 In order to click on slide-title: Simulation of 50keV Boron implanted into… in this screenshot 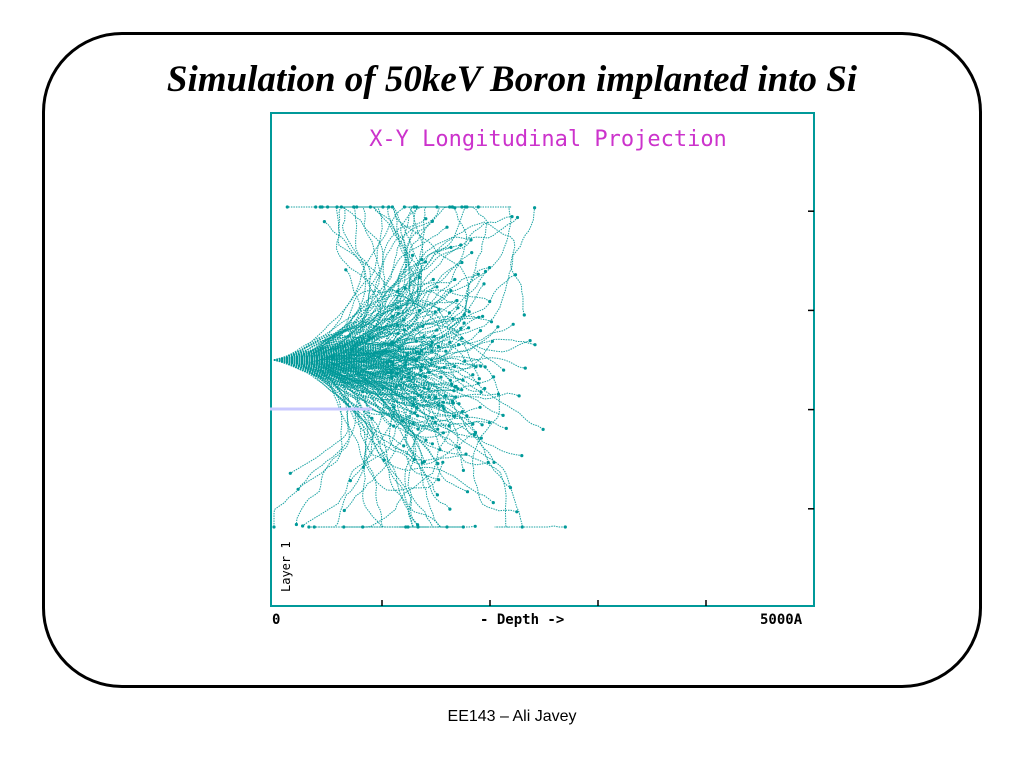, I will do `click(512, 79)`.